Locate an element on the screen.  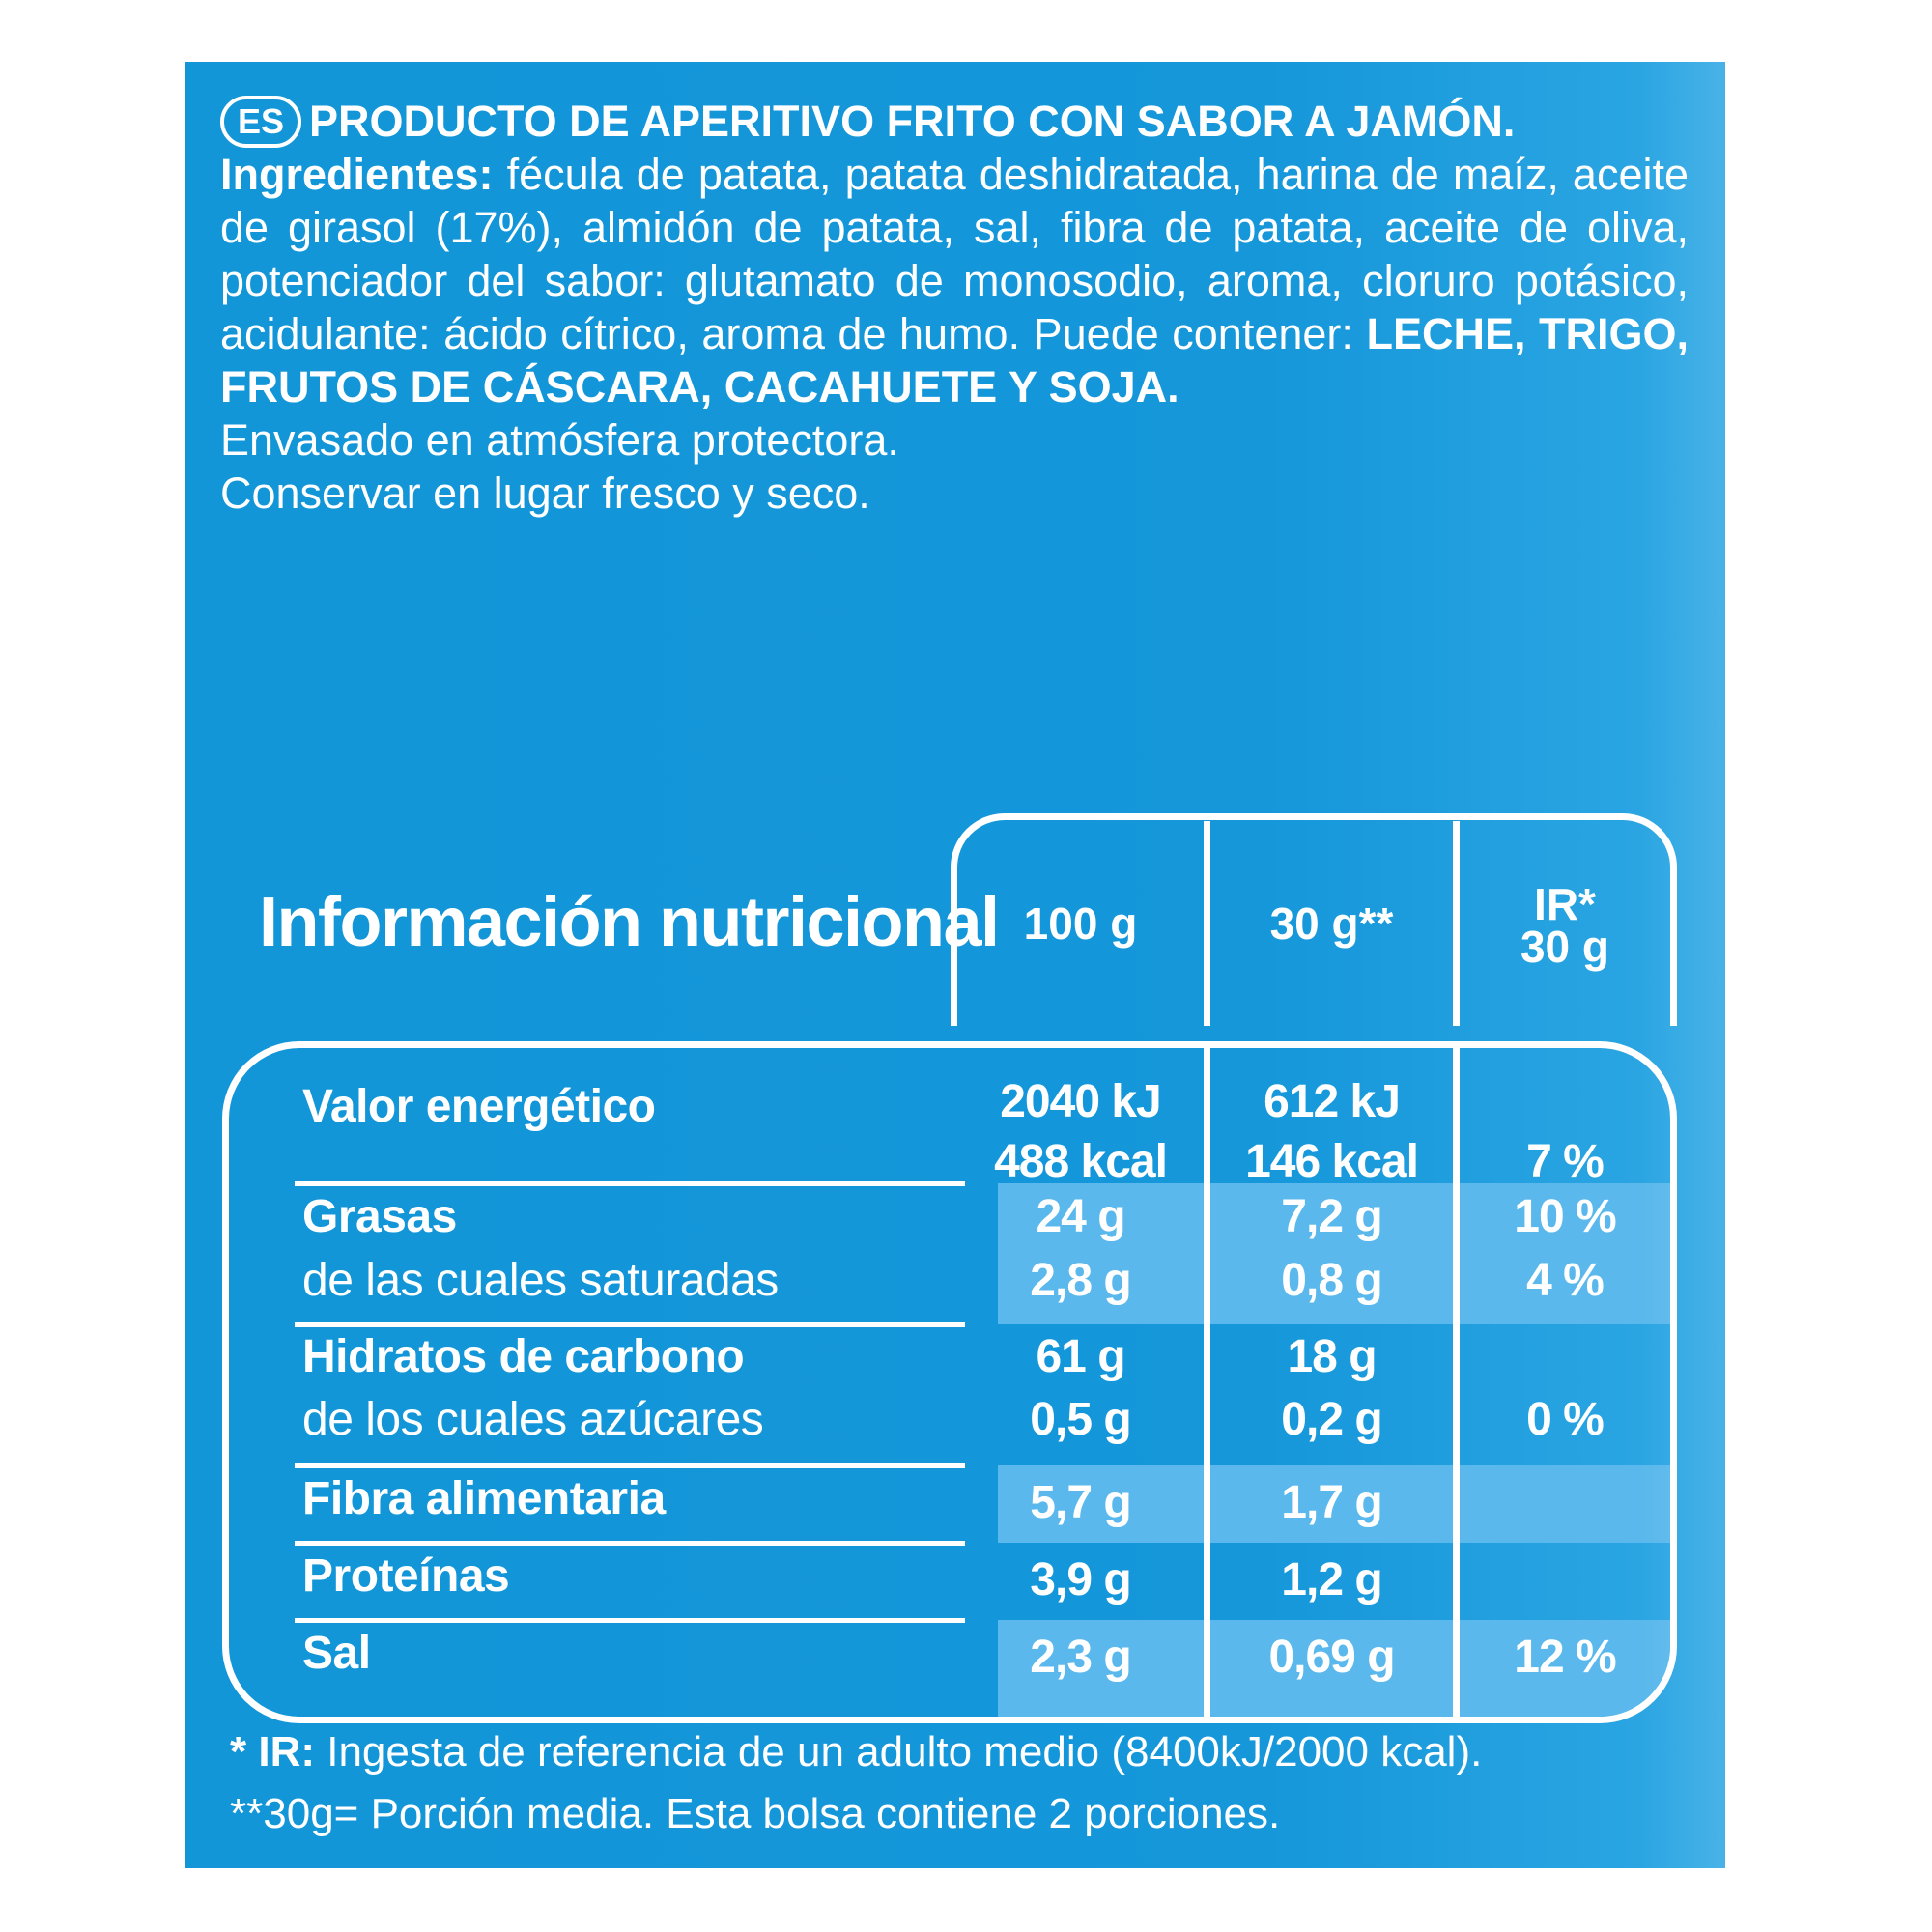
energy-ir: 7 % is located at coordinates (1565, 1161).